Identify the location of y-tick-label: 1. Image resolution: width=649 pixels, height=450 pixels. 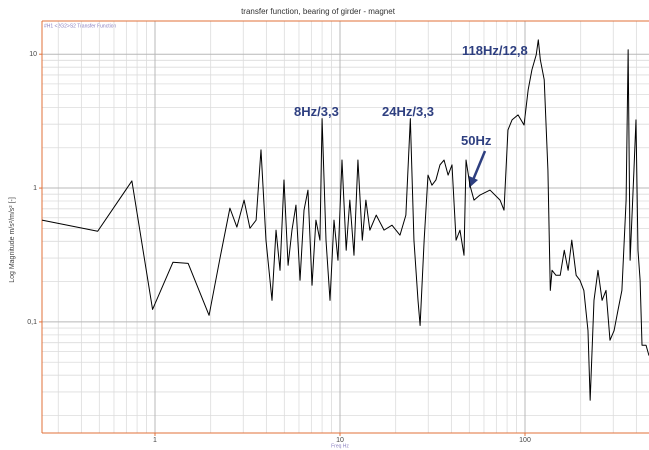
(35, 188).